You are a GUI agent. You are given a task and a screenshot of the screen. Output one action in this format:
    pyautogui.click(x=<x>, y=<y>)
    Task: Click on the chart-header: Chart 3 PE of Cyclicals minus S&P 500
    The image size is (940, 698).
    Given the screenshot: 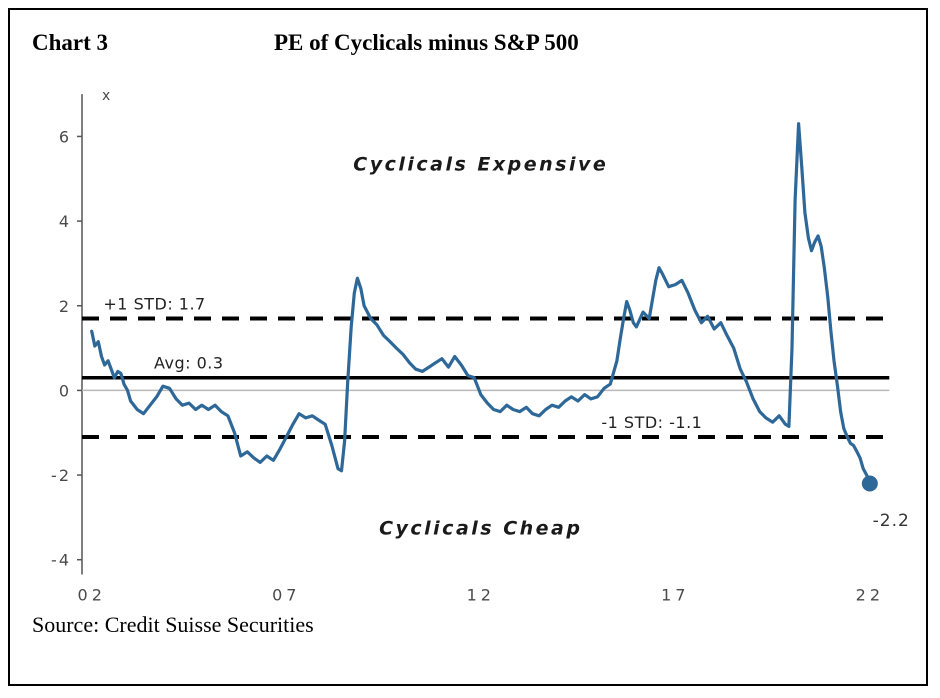 What is the action you would take?
    pyautogui.click(x=468, y=33)
    